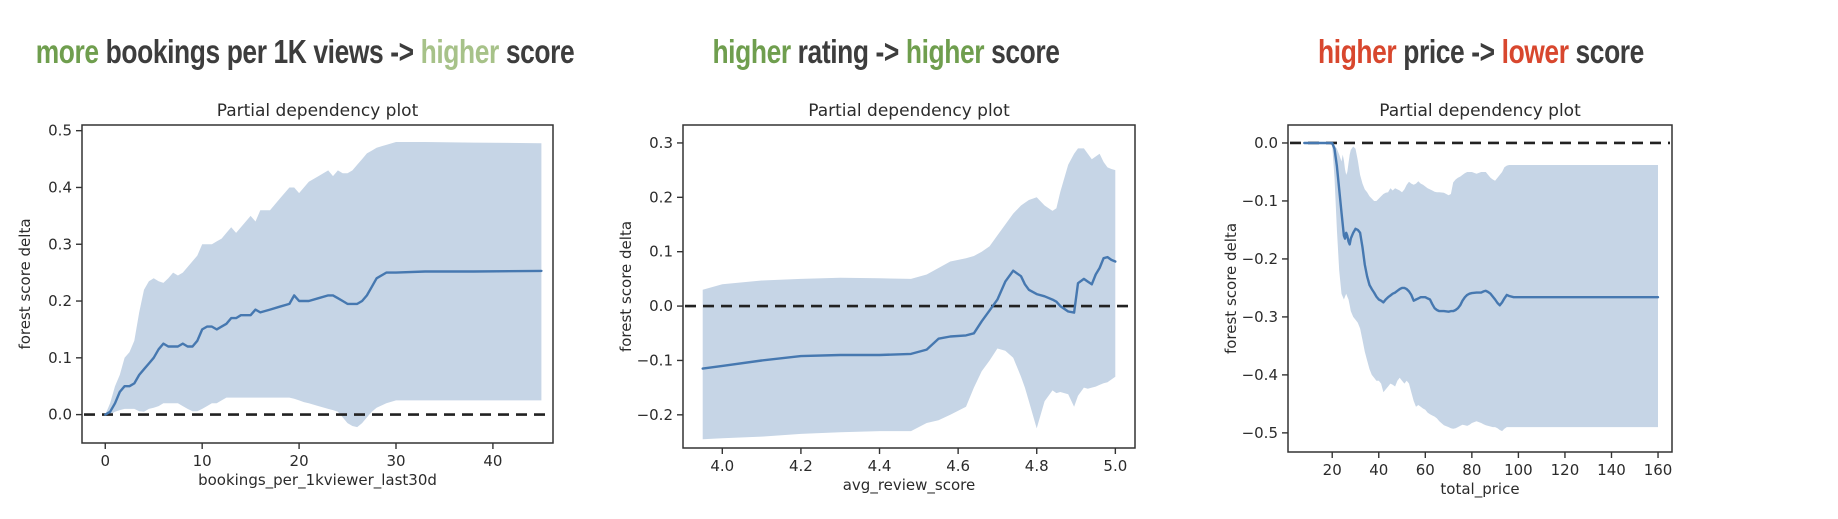 Image resolution: width=1838 pixels, height=519 pixels. I want to click on headline-rating: higher rating -> higher score, so click(885, 52).